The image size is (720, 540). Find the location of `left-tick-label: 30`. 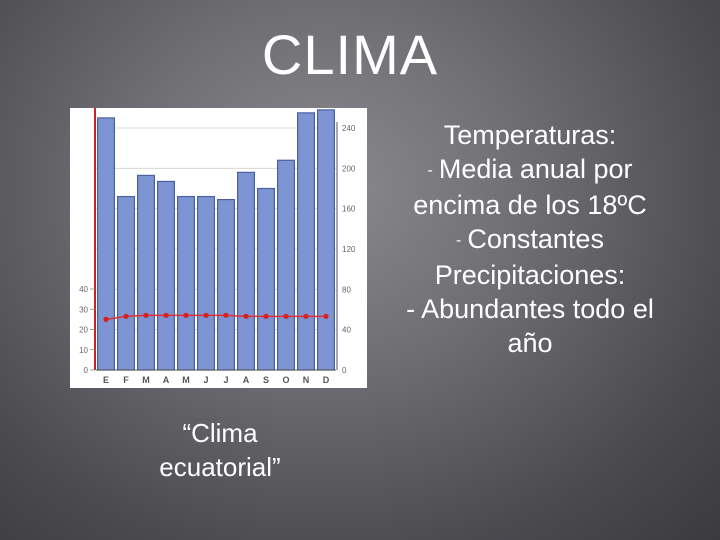

left-tick-label: 30 is located at coordinates (83, 309).